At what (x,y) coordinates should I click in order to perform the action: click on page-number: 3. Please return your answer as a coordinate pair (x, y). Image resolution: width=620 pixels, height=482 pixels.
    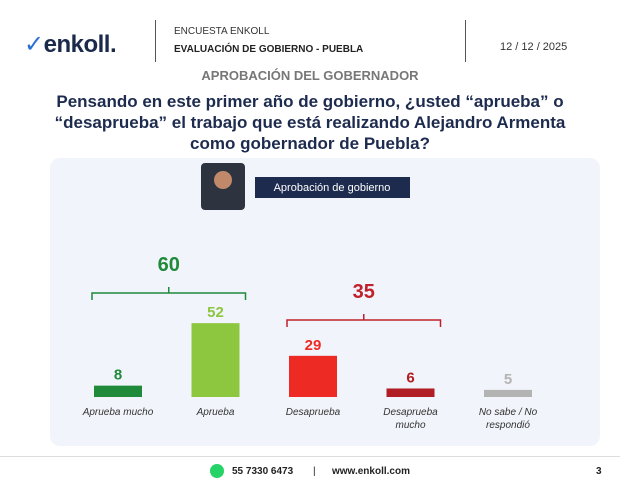
    Looking at the image, I should click on (599, 471).